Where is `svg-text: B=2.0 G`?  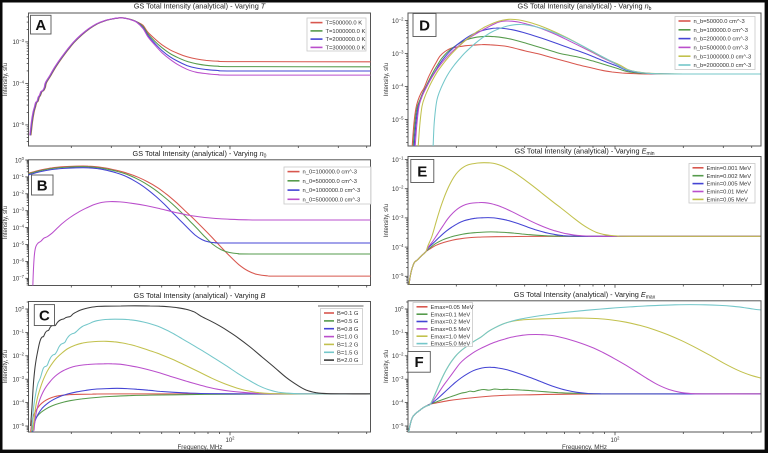
svg-text: B=2.0 G is located at coordinates (348, 361).